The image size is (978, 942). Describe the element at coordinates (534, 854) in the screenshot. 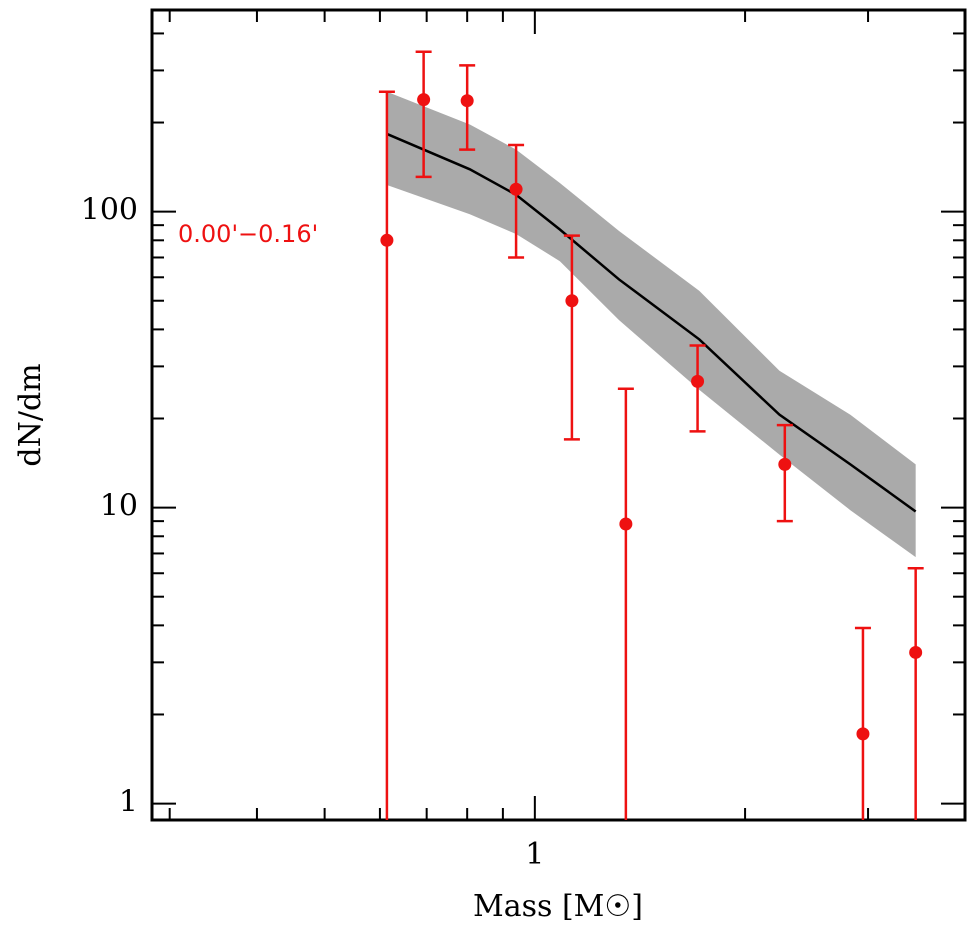

I see `x-tick-label: 1` at that location.